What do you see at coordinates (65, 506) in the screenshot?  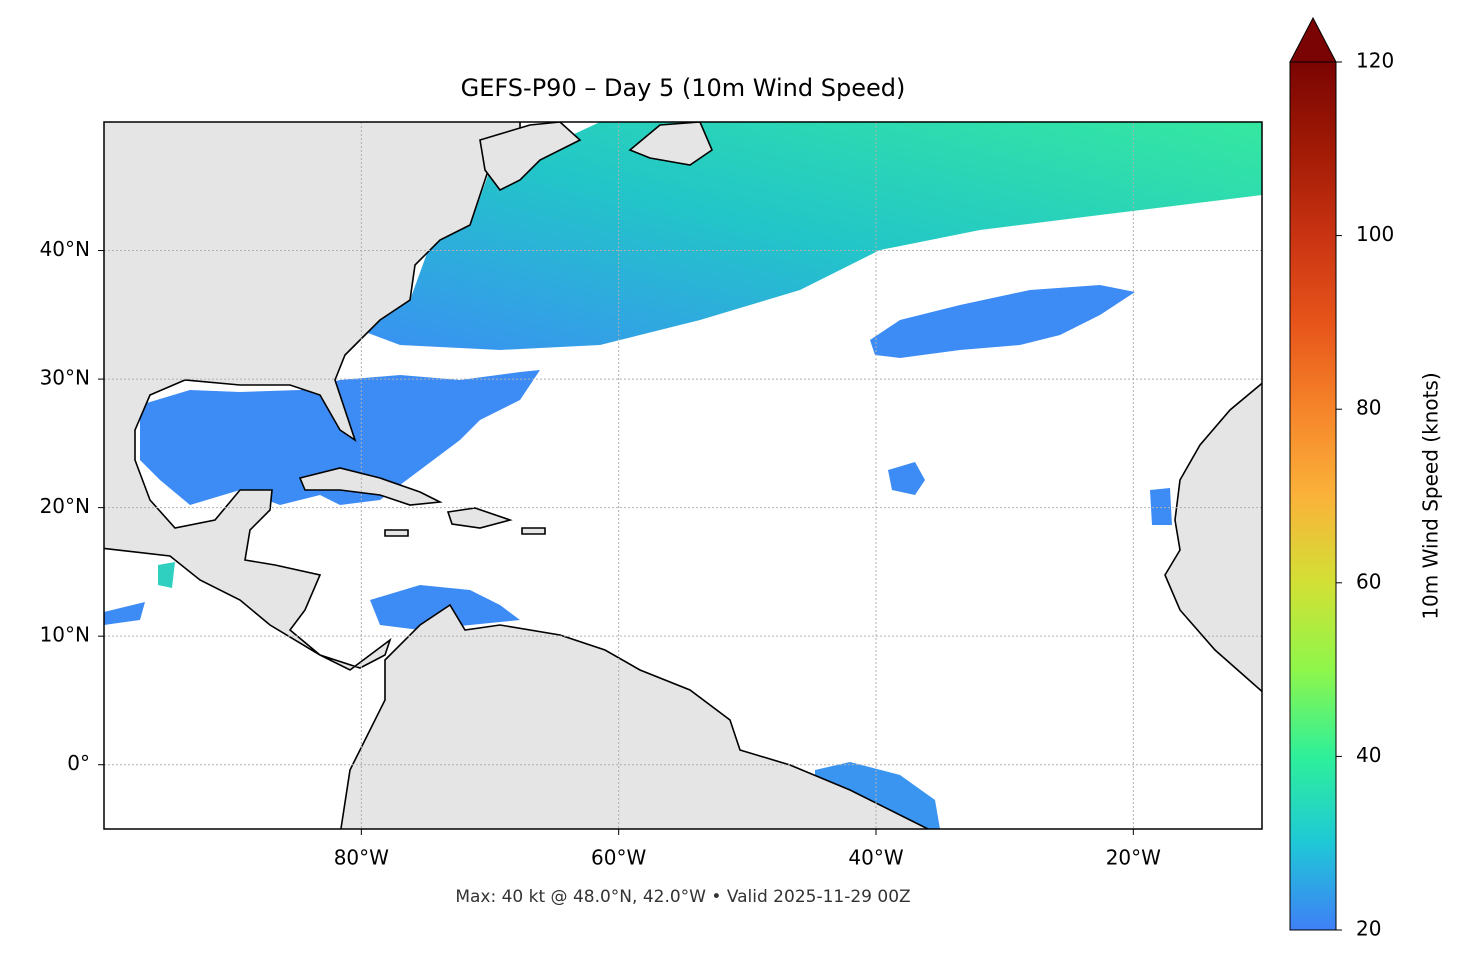 I see `y-tick-label: 20°N` at bounding box center [65, 506].